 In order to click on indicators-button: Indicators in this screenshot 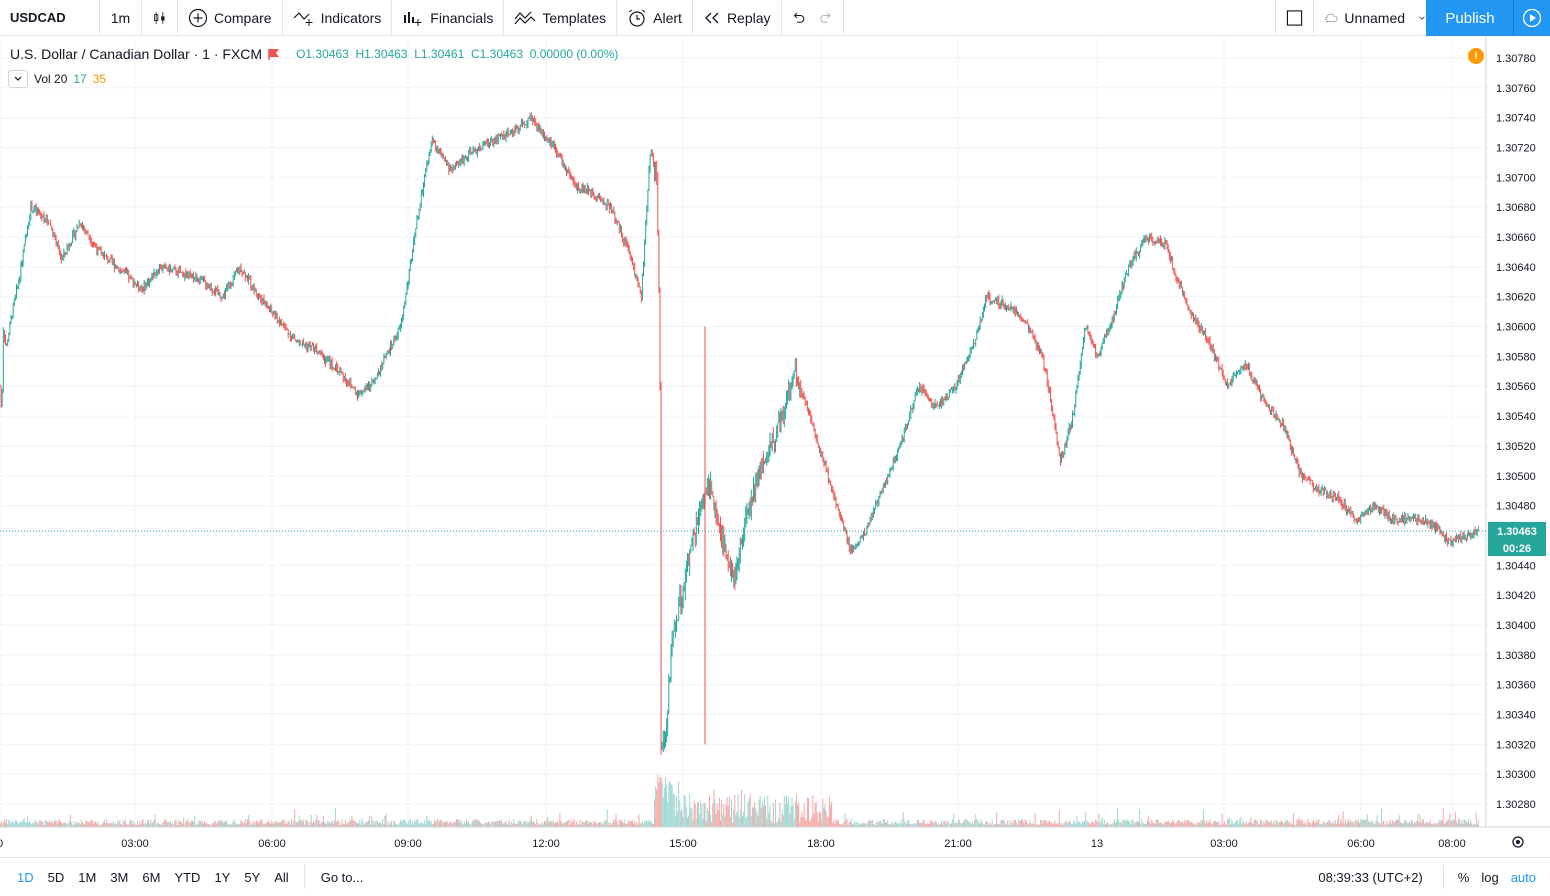, I will do `click(338, 18)`.